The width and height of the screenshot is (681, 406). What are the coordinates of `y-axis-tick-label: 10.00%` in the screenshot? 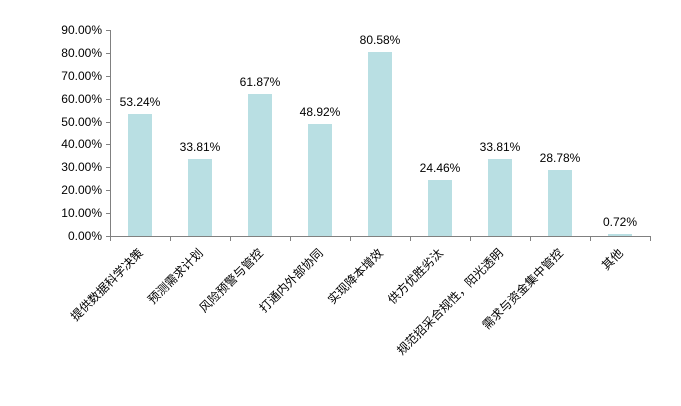 It's located at (81, 213).